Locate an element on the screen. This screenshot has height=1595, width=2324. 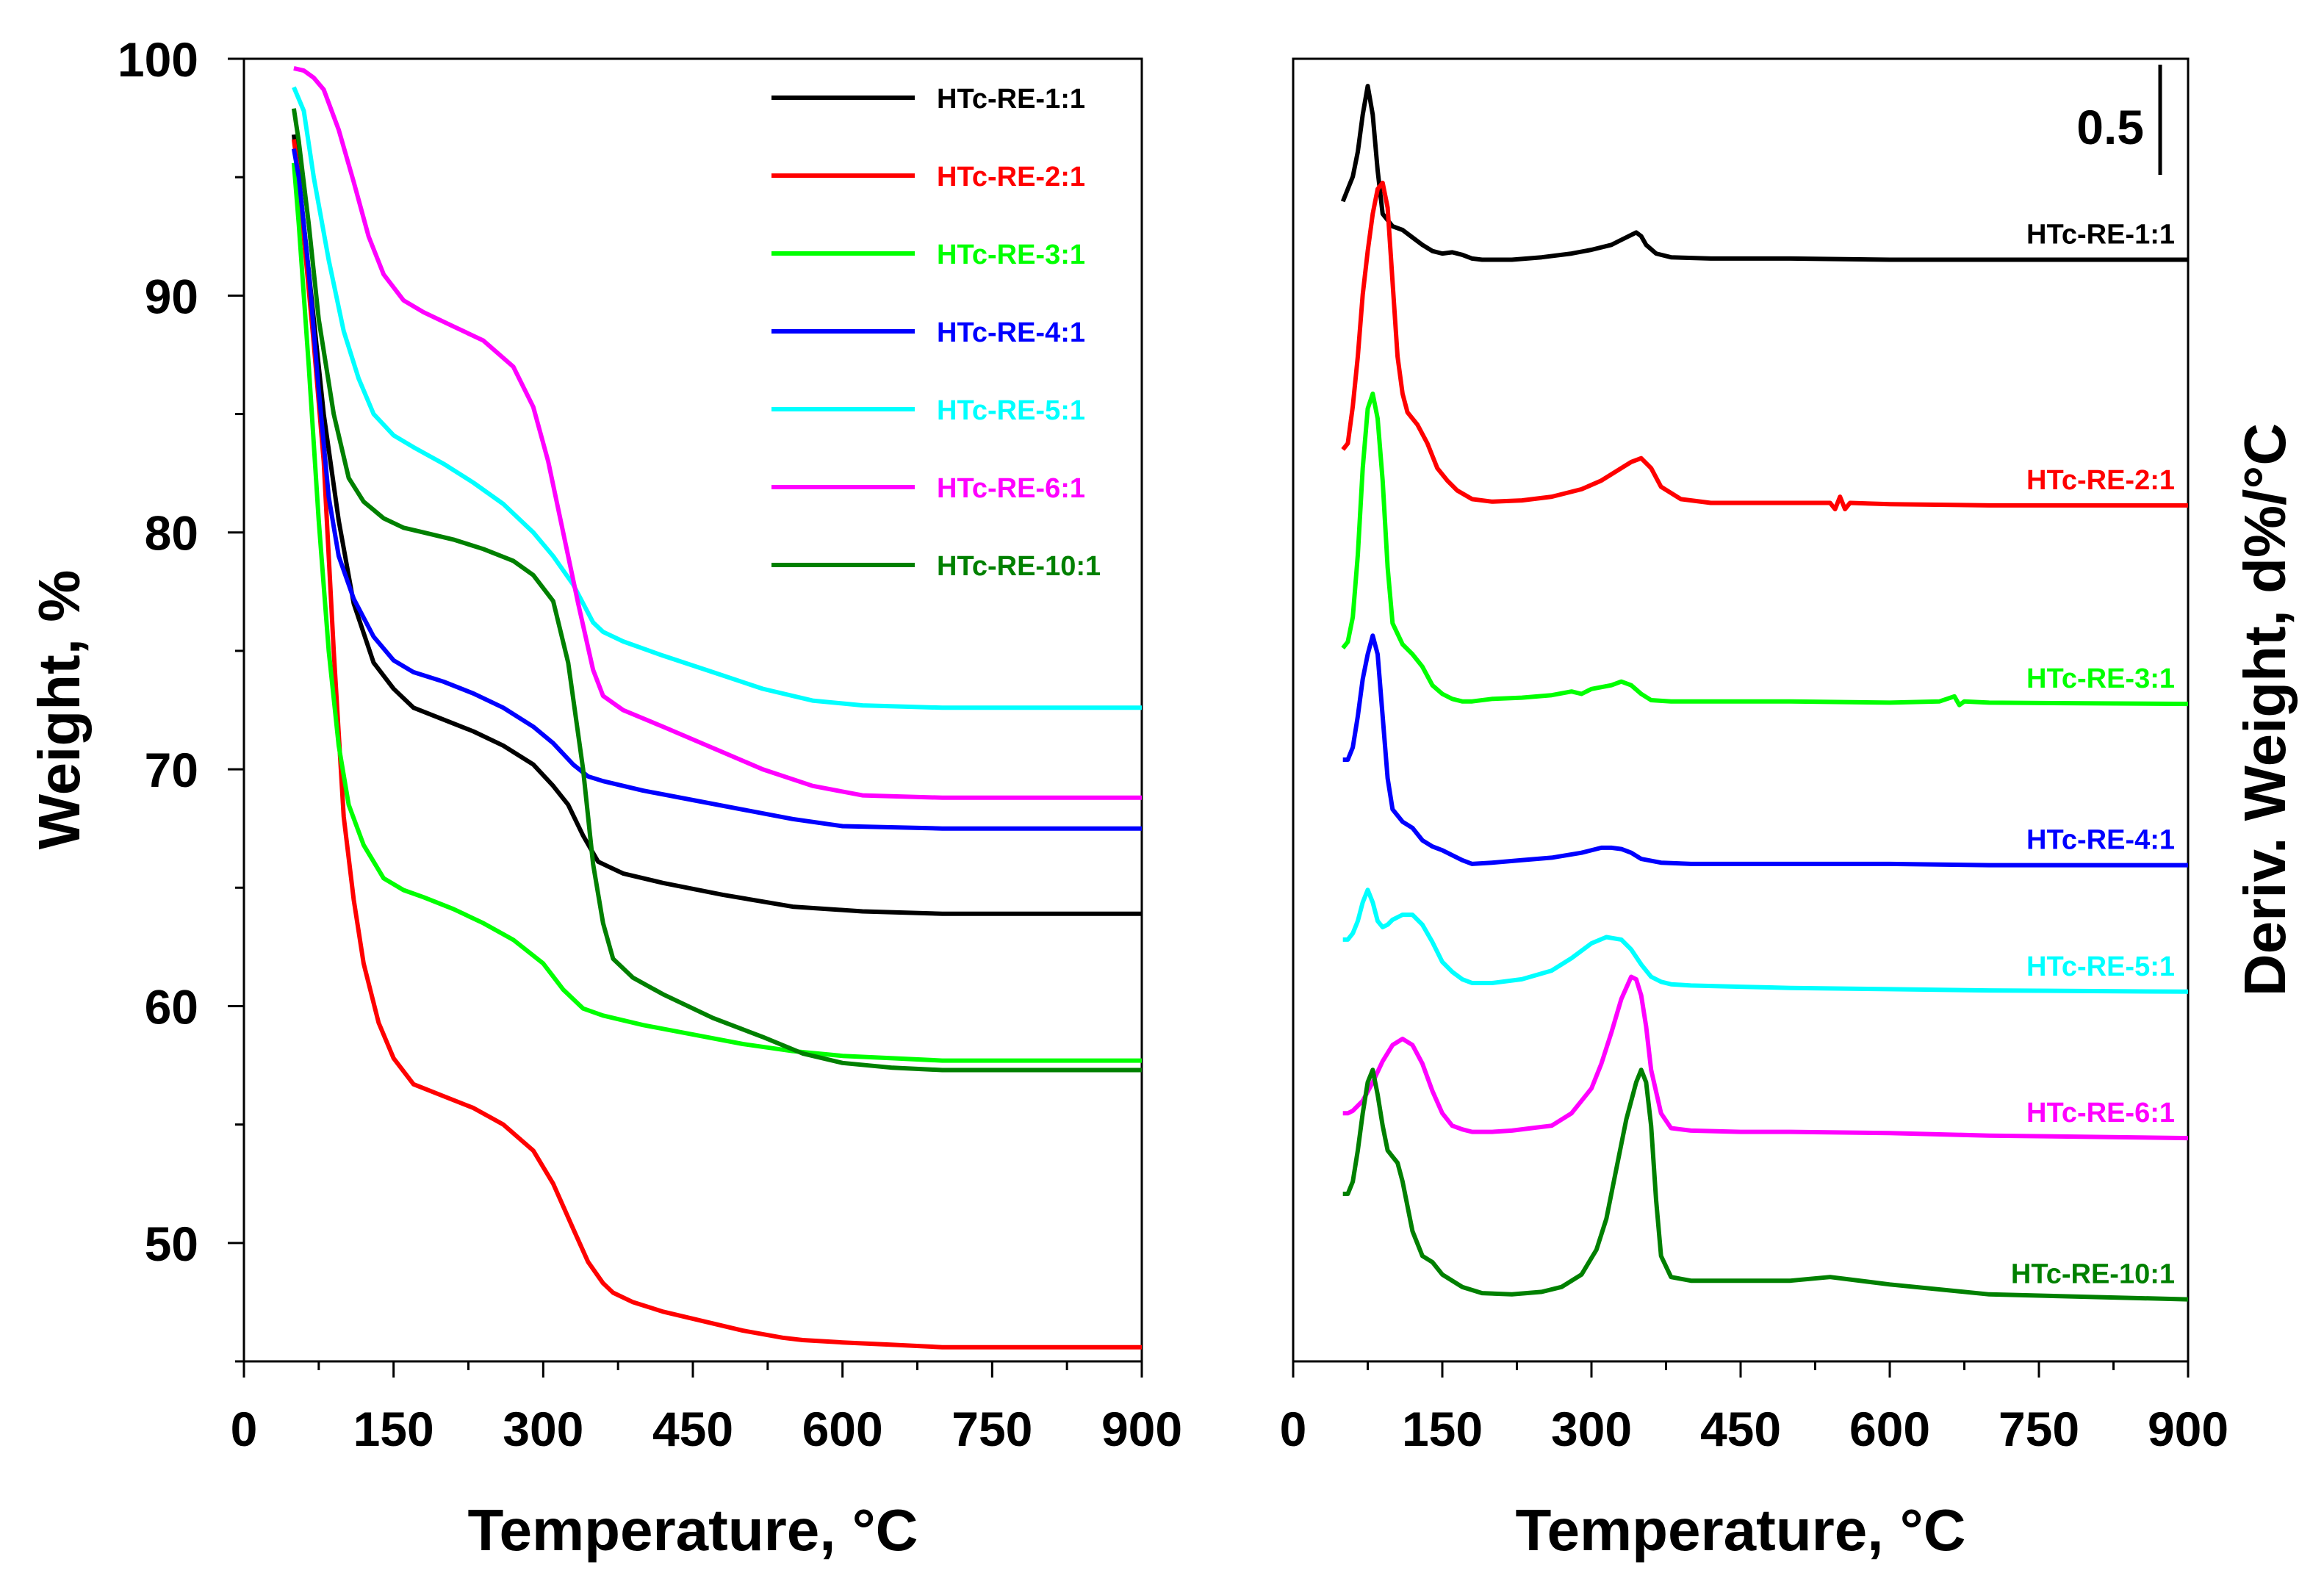
tga-x-tick-label: 450 is located at coordinates (692, 1429).